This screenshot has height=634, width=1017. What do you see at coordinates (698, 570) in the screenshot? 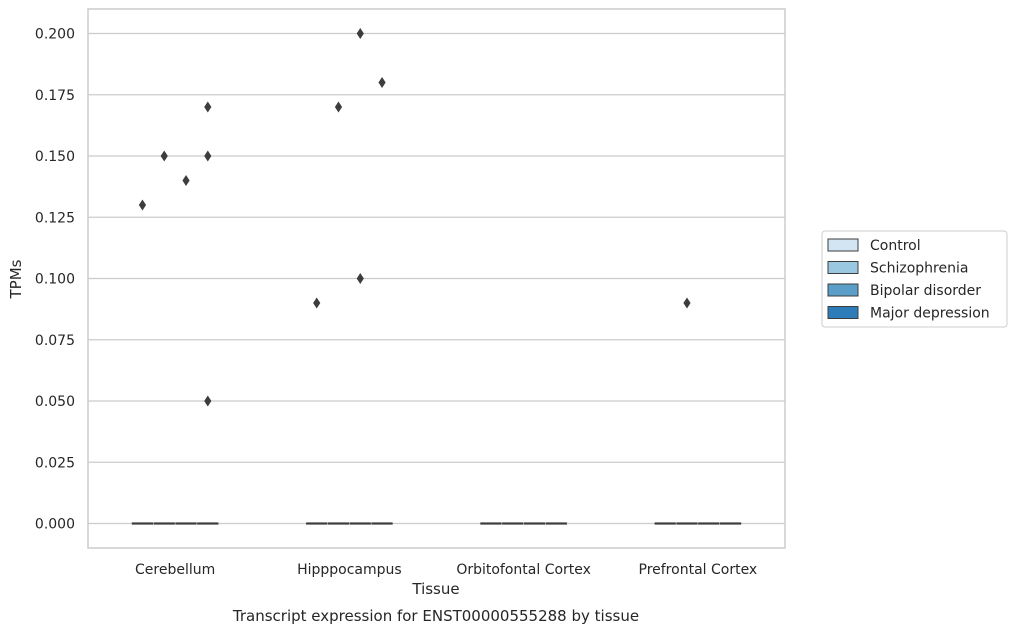
I see `x-tick-label: Prefrontal Cortex` at bounding box center [698, 570].